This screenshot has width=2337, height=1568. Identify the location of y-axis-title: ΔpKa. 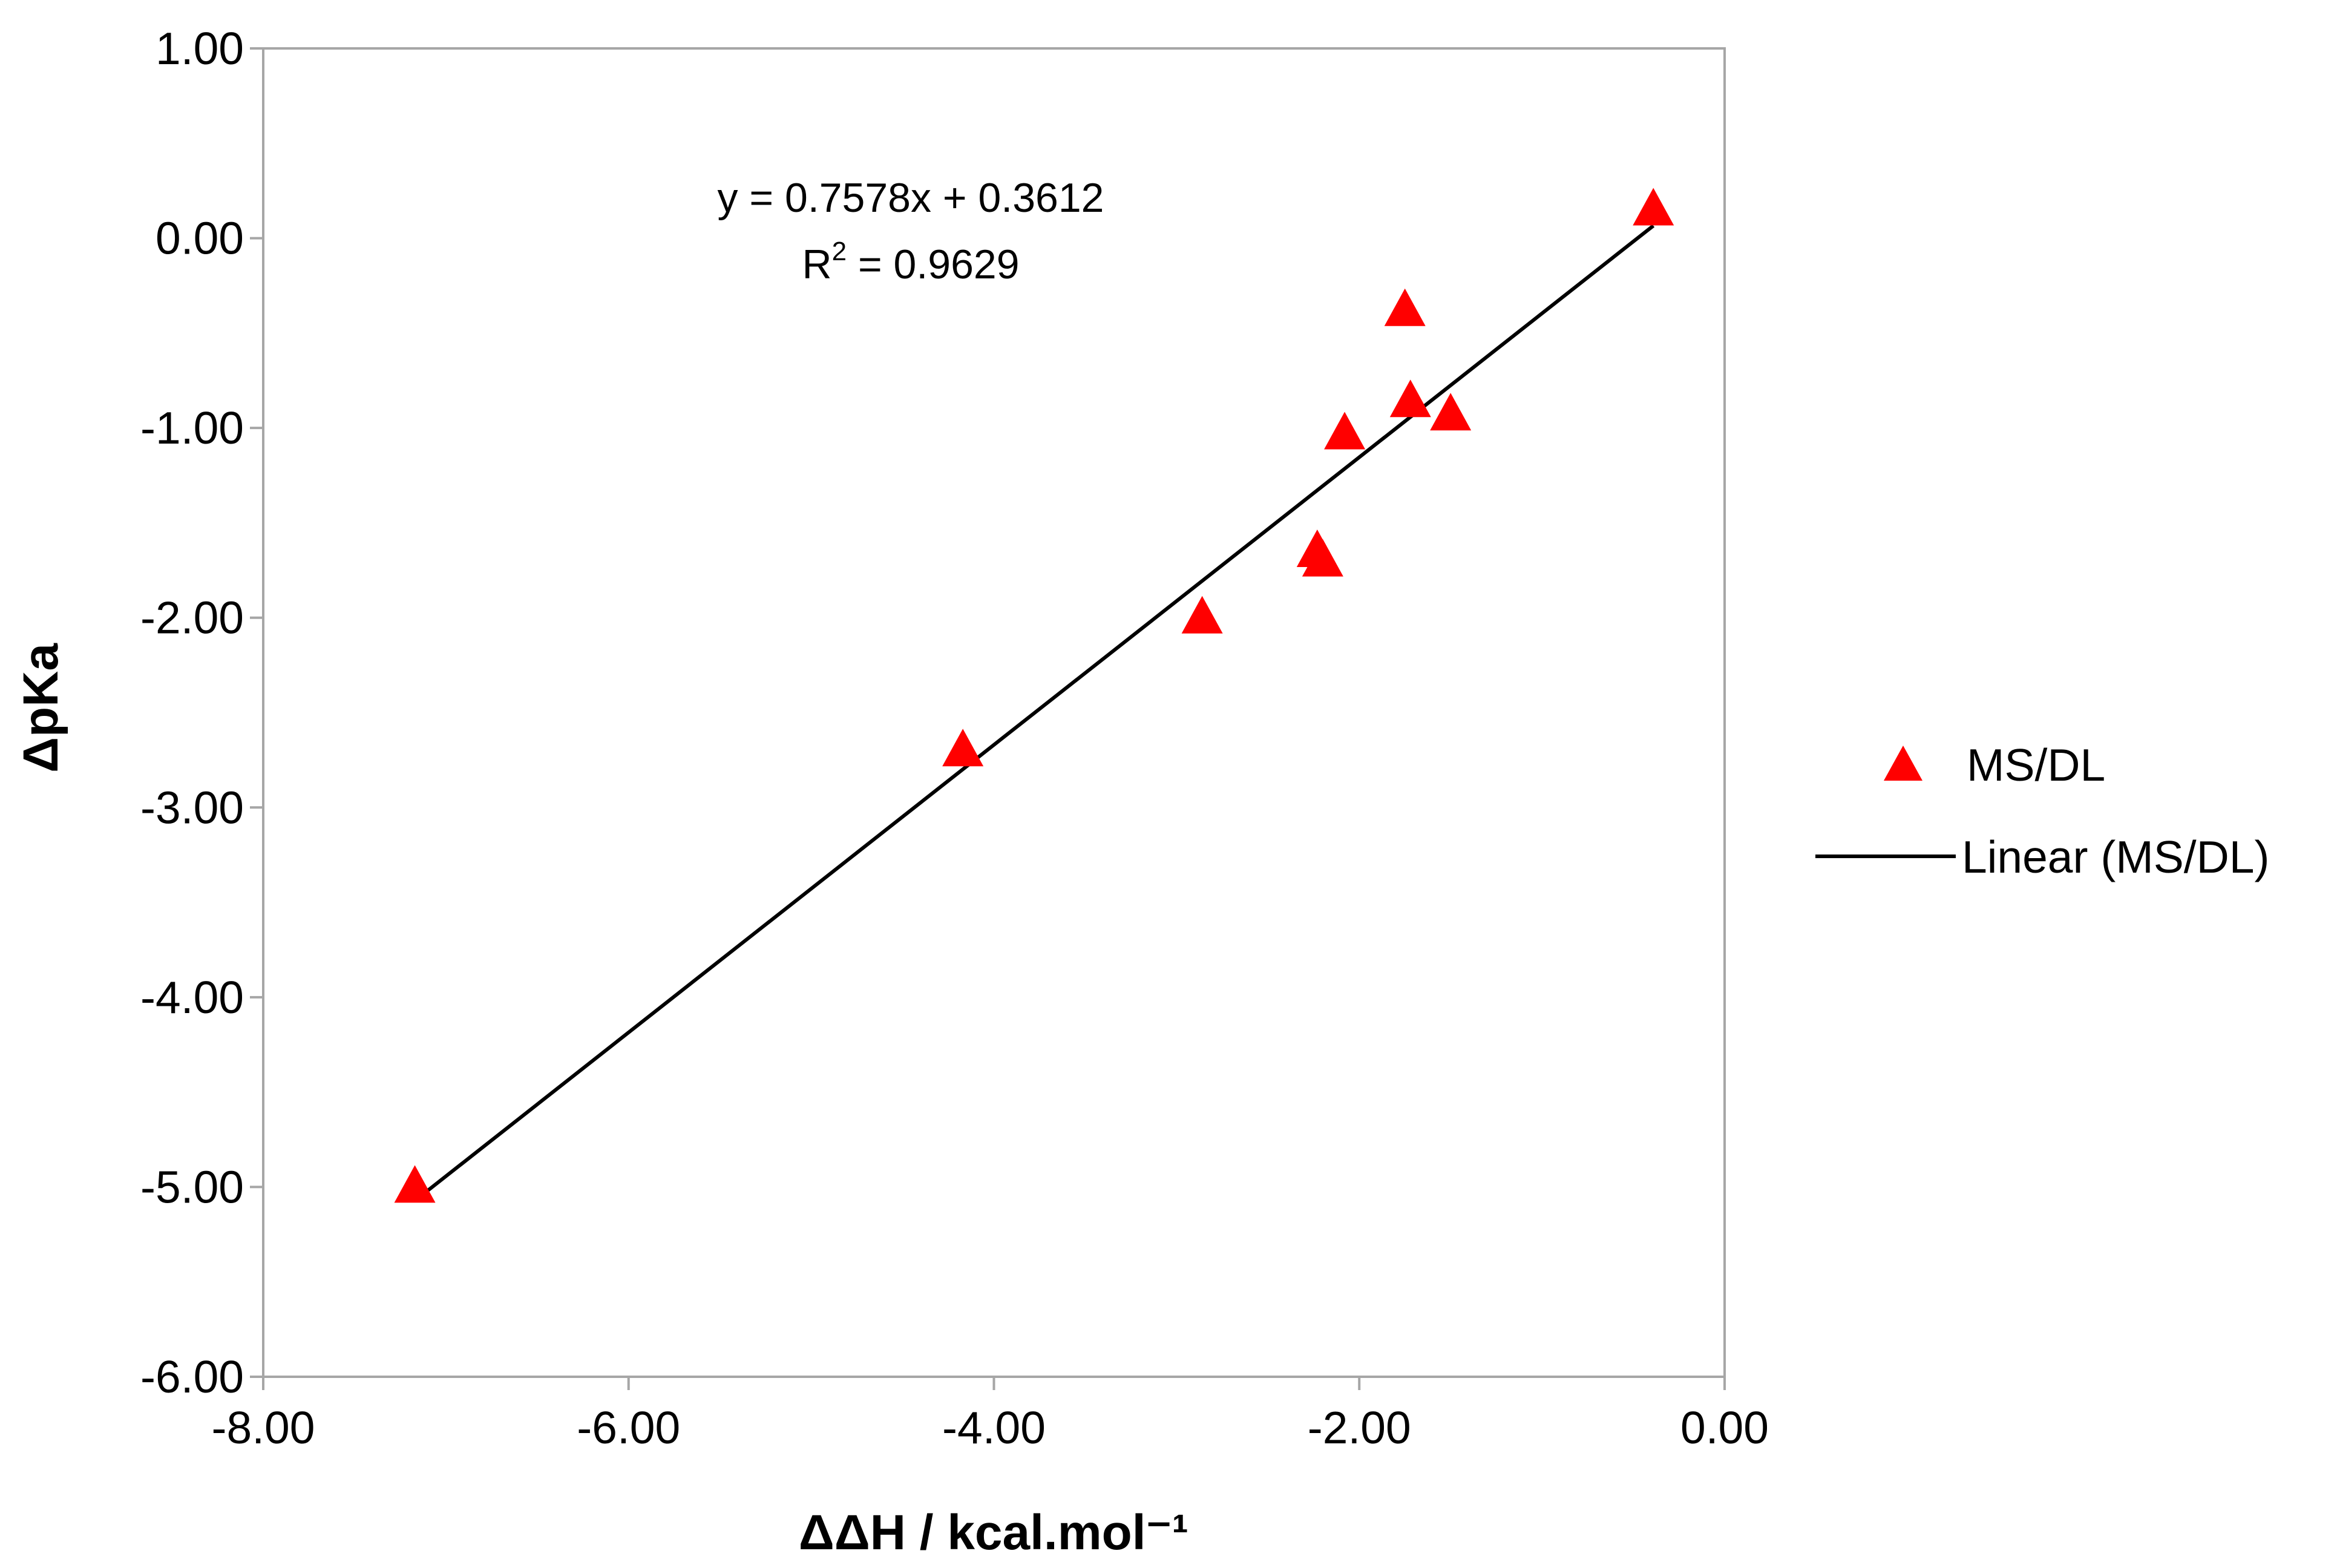
(40, 708).